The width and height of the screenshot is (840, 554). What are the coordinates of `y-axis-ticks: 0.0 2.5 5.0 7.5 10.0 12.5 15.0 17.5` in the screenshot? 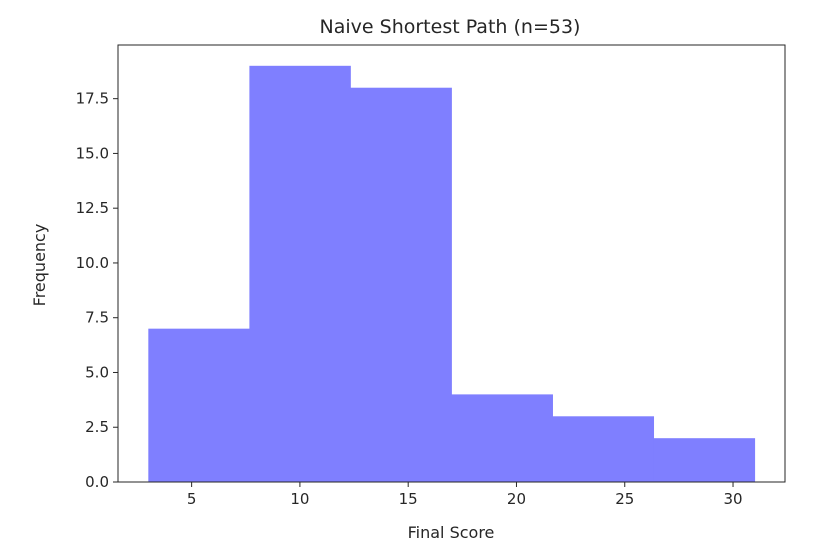 It's located at (97, 290).